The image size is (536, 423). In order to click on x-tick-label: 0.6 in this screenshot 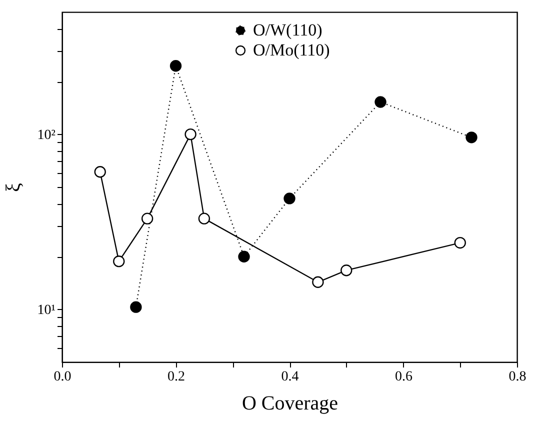, I will do `click(403, 377)`.